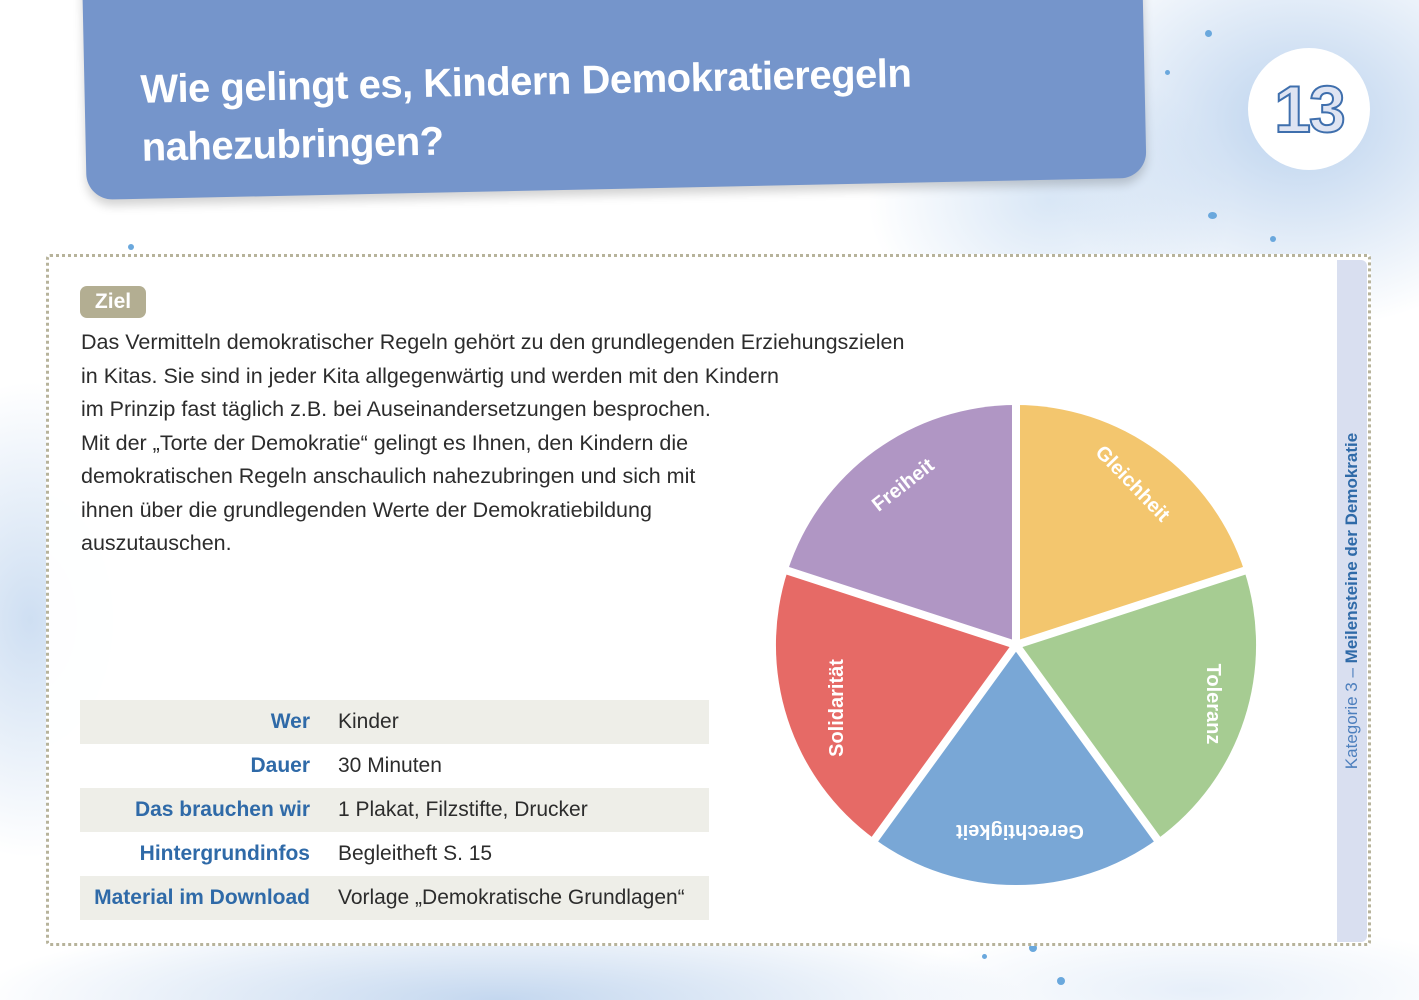 The width and height of the screenshot is (1419, 1000). Describe the element at coordinates (222, 809) in the screenshot. I see `info-label: Das brauchen wir` at that location.